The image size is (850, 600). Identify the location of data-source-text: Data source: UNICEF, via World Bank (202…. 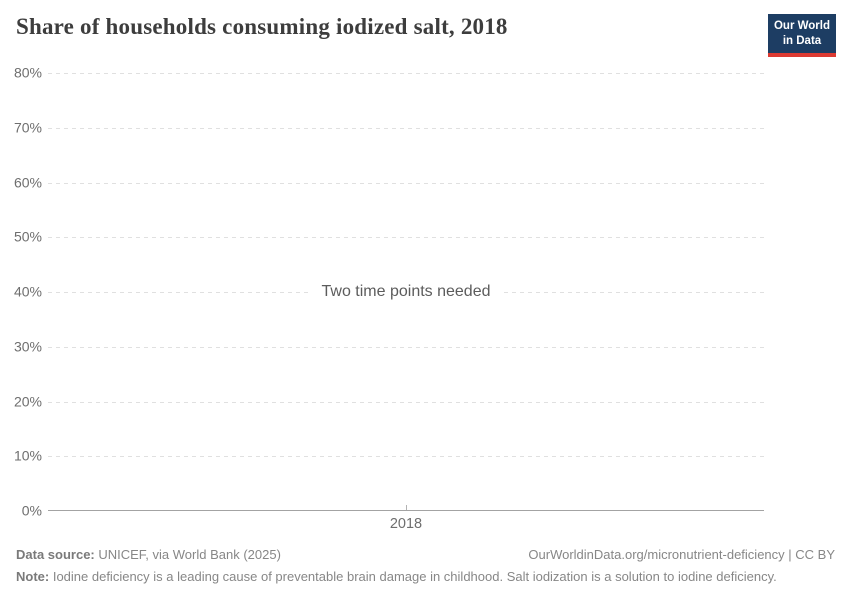
(148, 554).